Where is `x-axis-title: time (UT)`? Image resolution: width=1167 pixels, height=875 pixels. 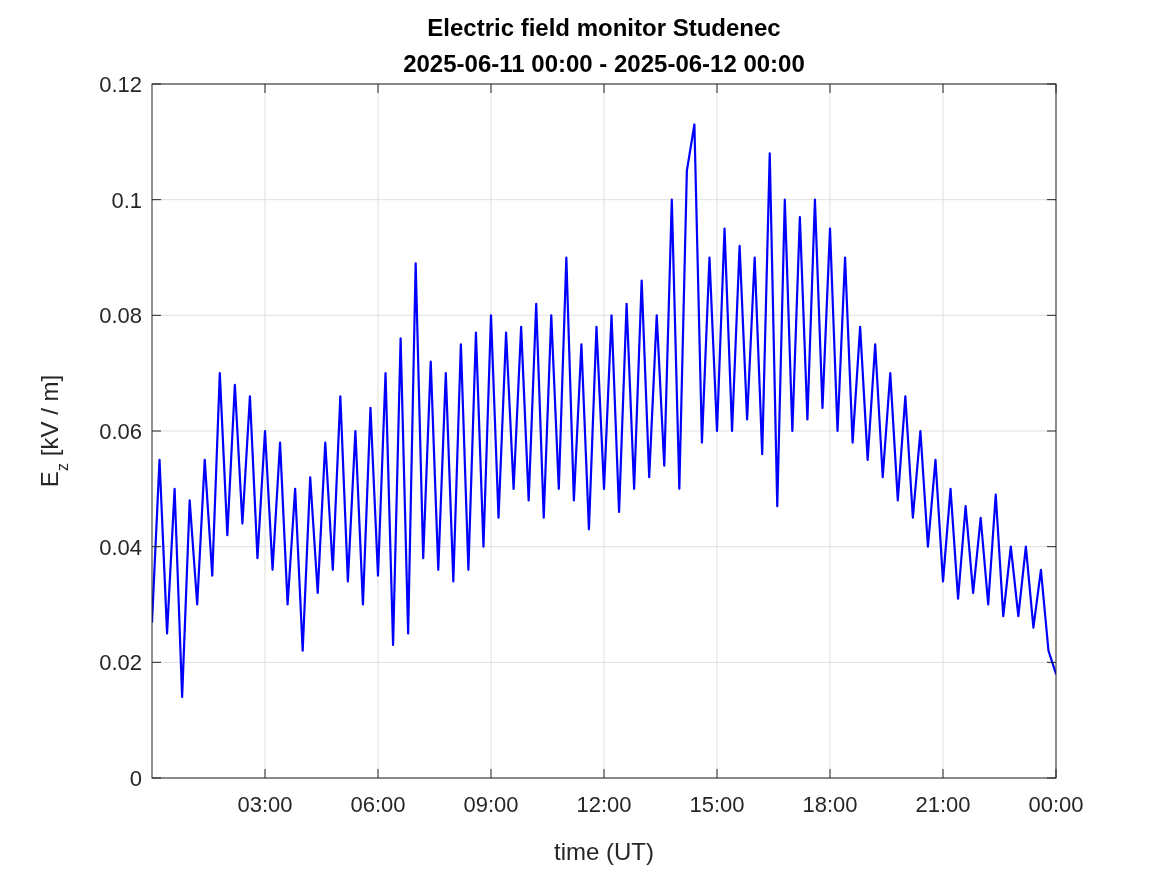 x-axis-title: time (UT) is located at coordinates (604, 851).